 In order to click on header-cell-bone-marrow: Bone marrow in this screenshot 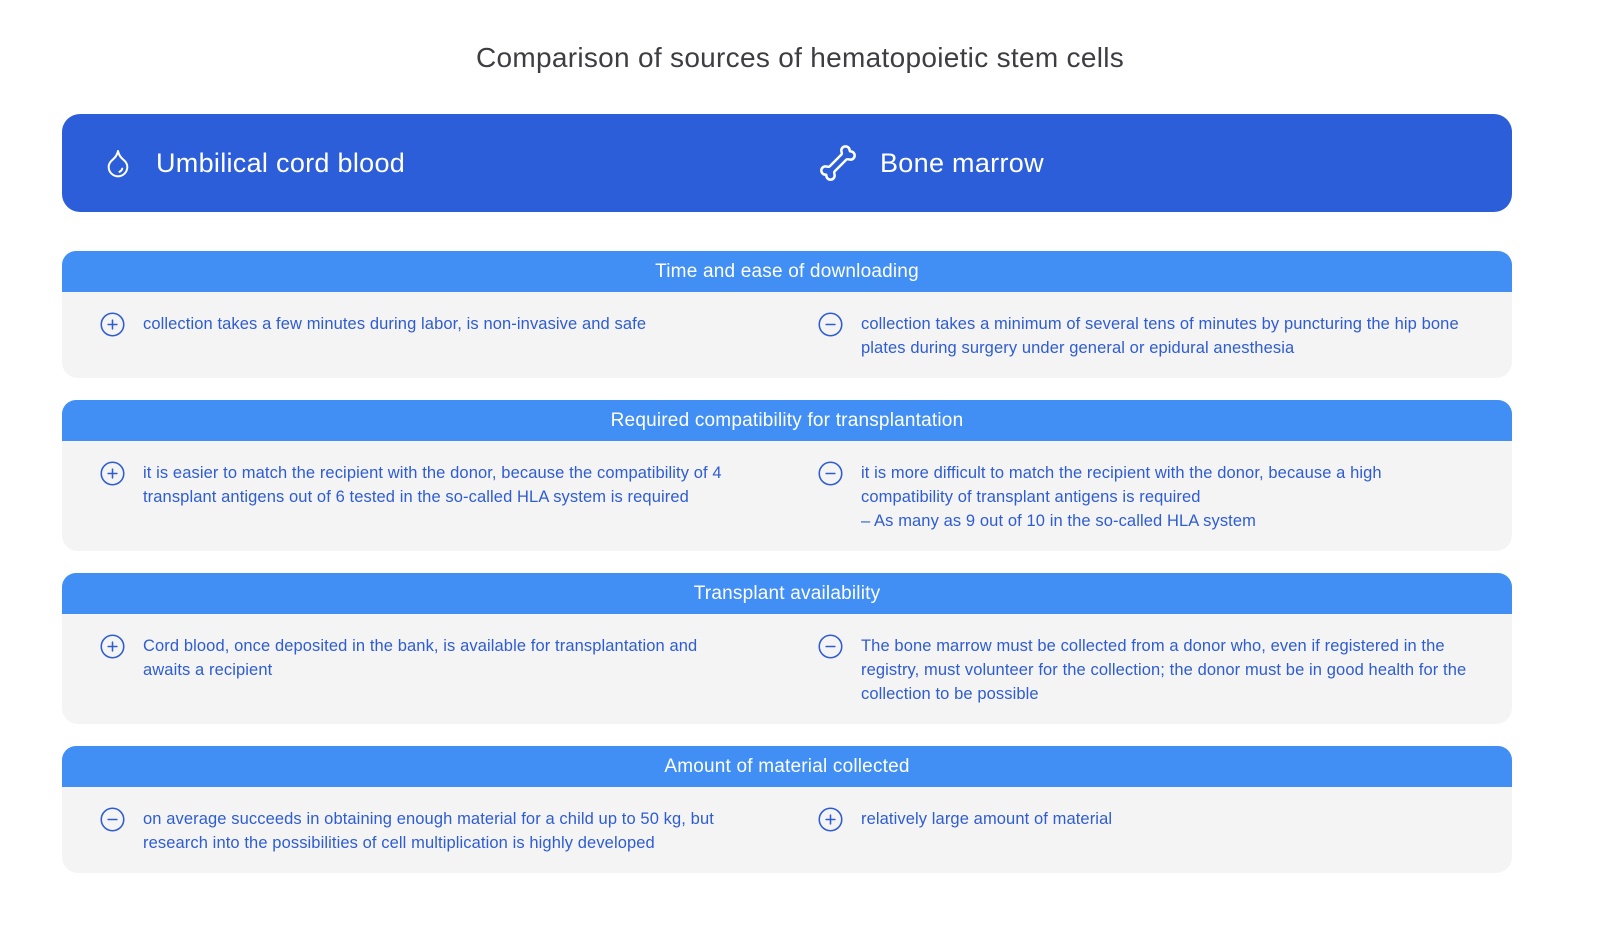, I will do `click(1149, 163)`.